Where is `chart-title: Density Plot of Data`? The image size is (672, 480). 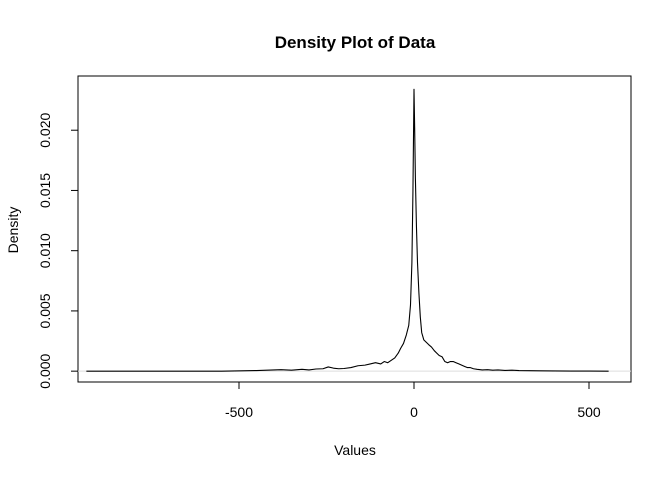 chart-title: Density Plot of Data is located at coordinates (355, 42).